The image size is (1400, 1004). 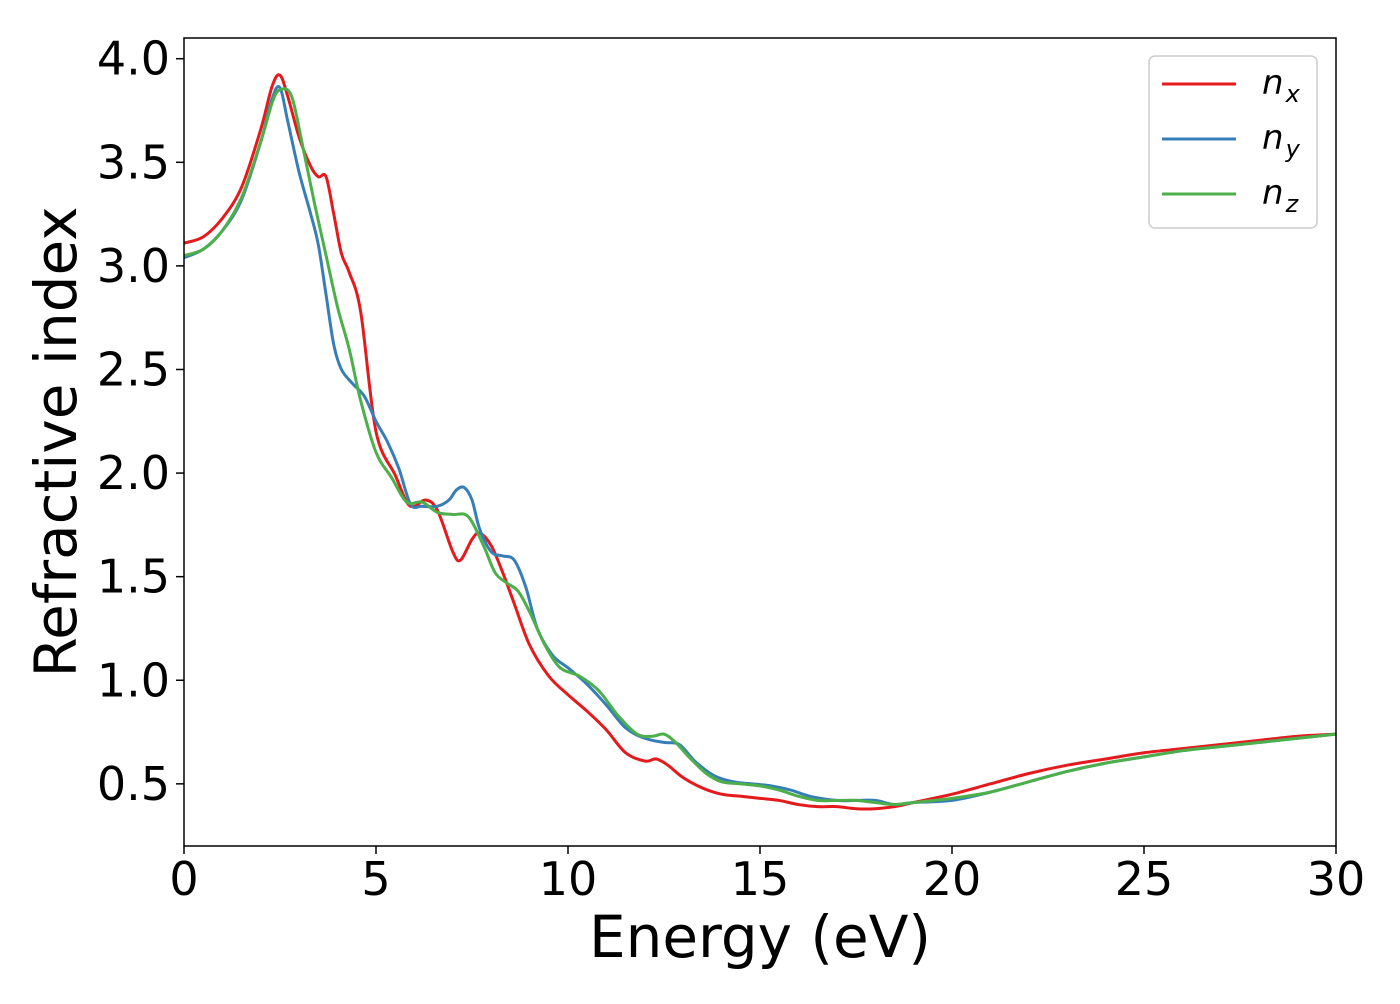 What do you see at coordinates (133, 784) in the screenshot?
I see `y-tick-label: 0.5` at bounding box center [133, 784].